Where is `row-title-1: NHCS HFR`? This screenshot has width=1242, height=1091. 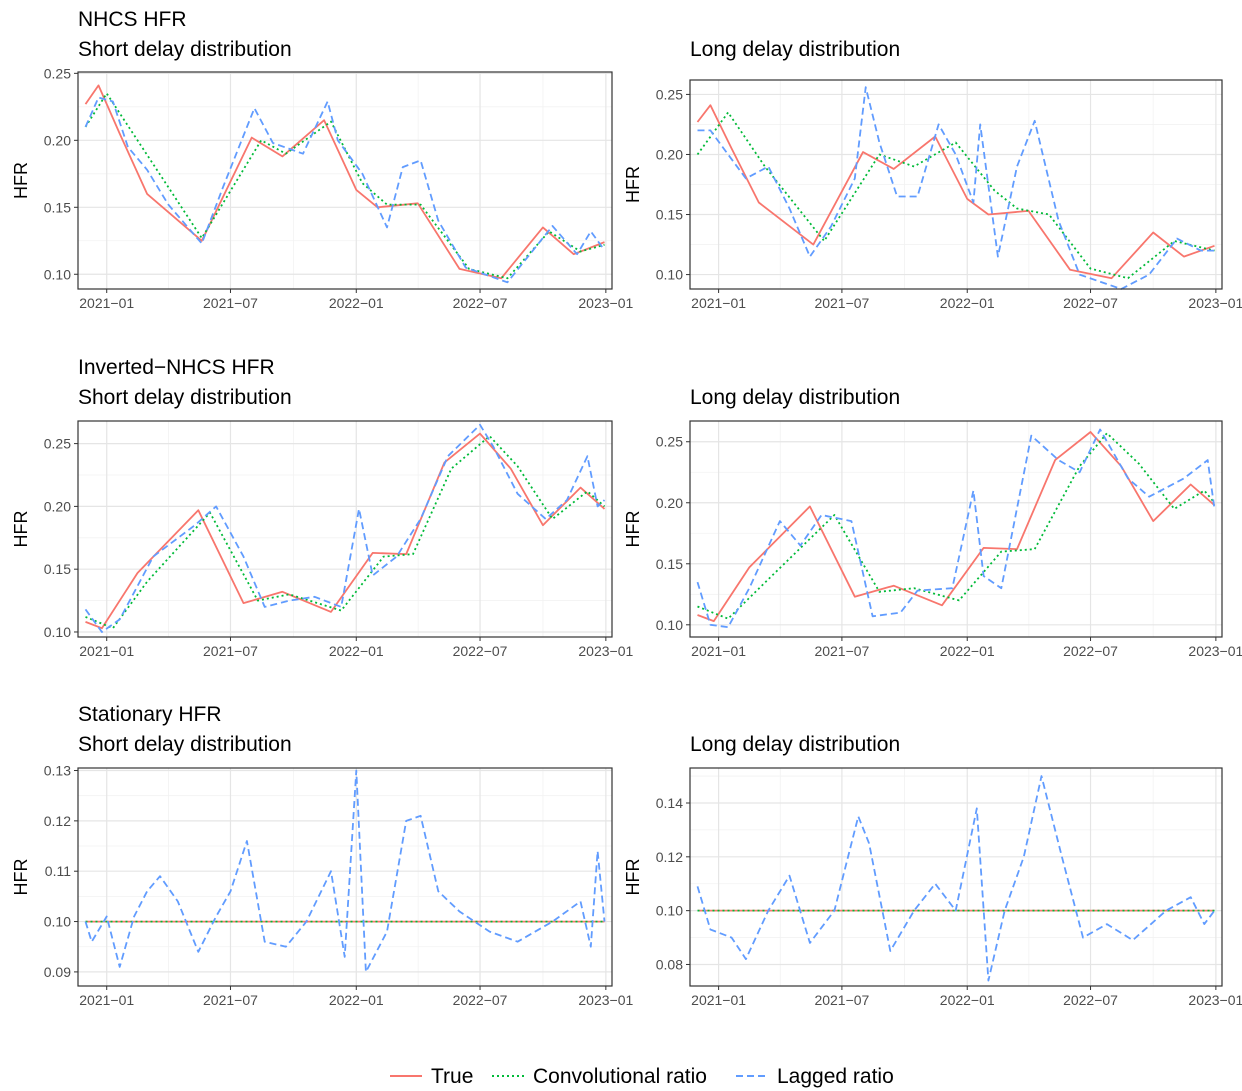 row-title-1: NHCS HFR is located at coordinates (132, 19).